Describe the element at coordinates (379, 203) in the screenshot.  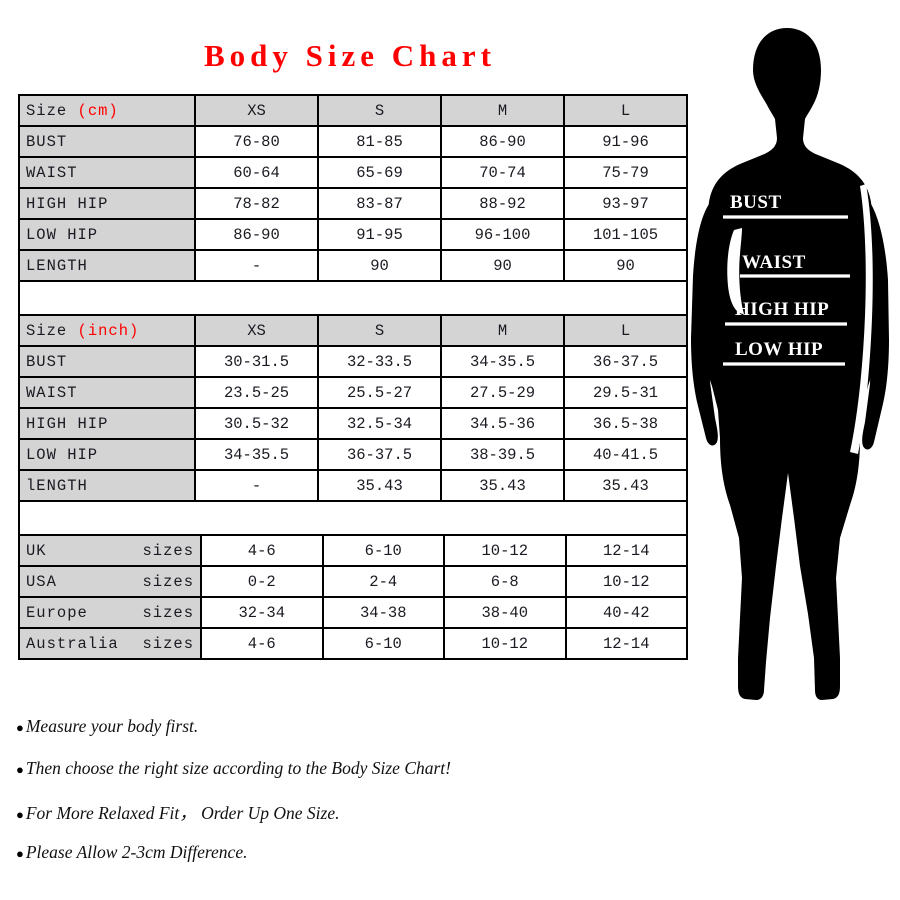
I see `cell-high-hip-s: 83-87` at that location.